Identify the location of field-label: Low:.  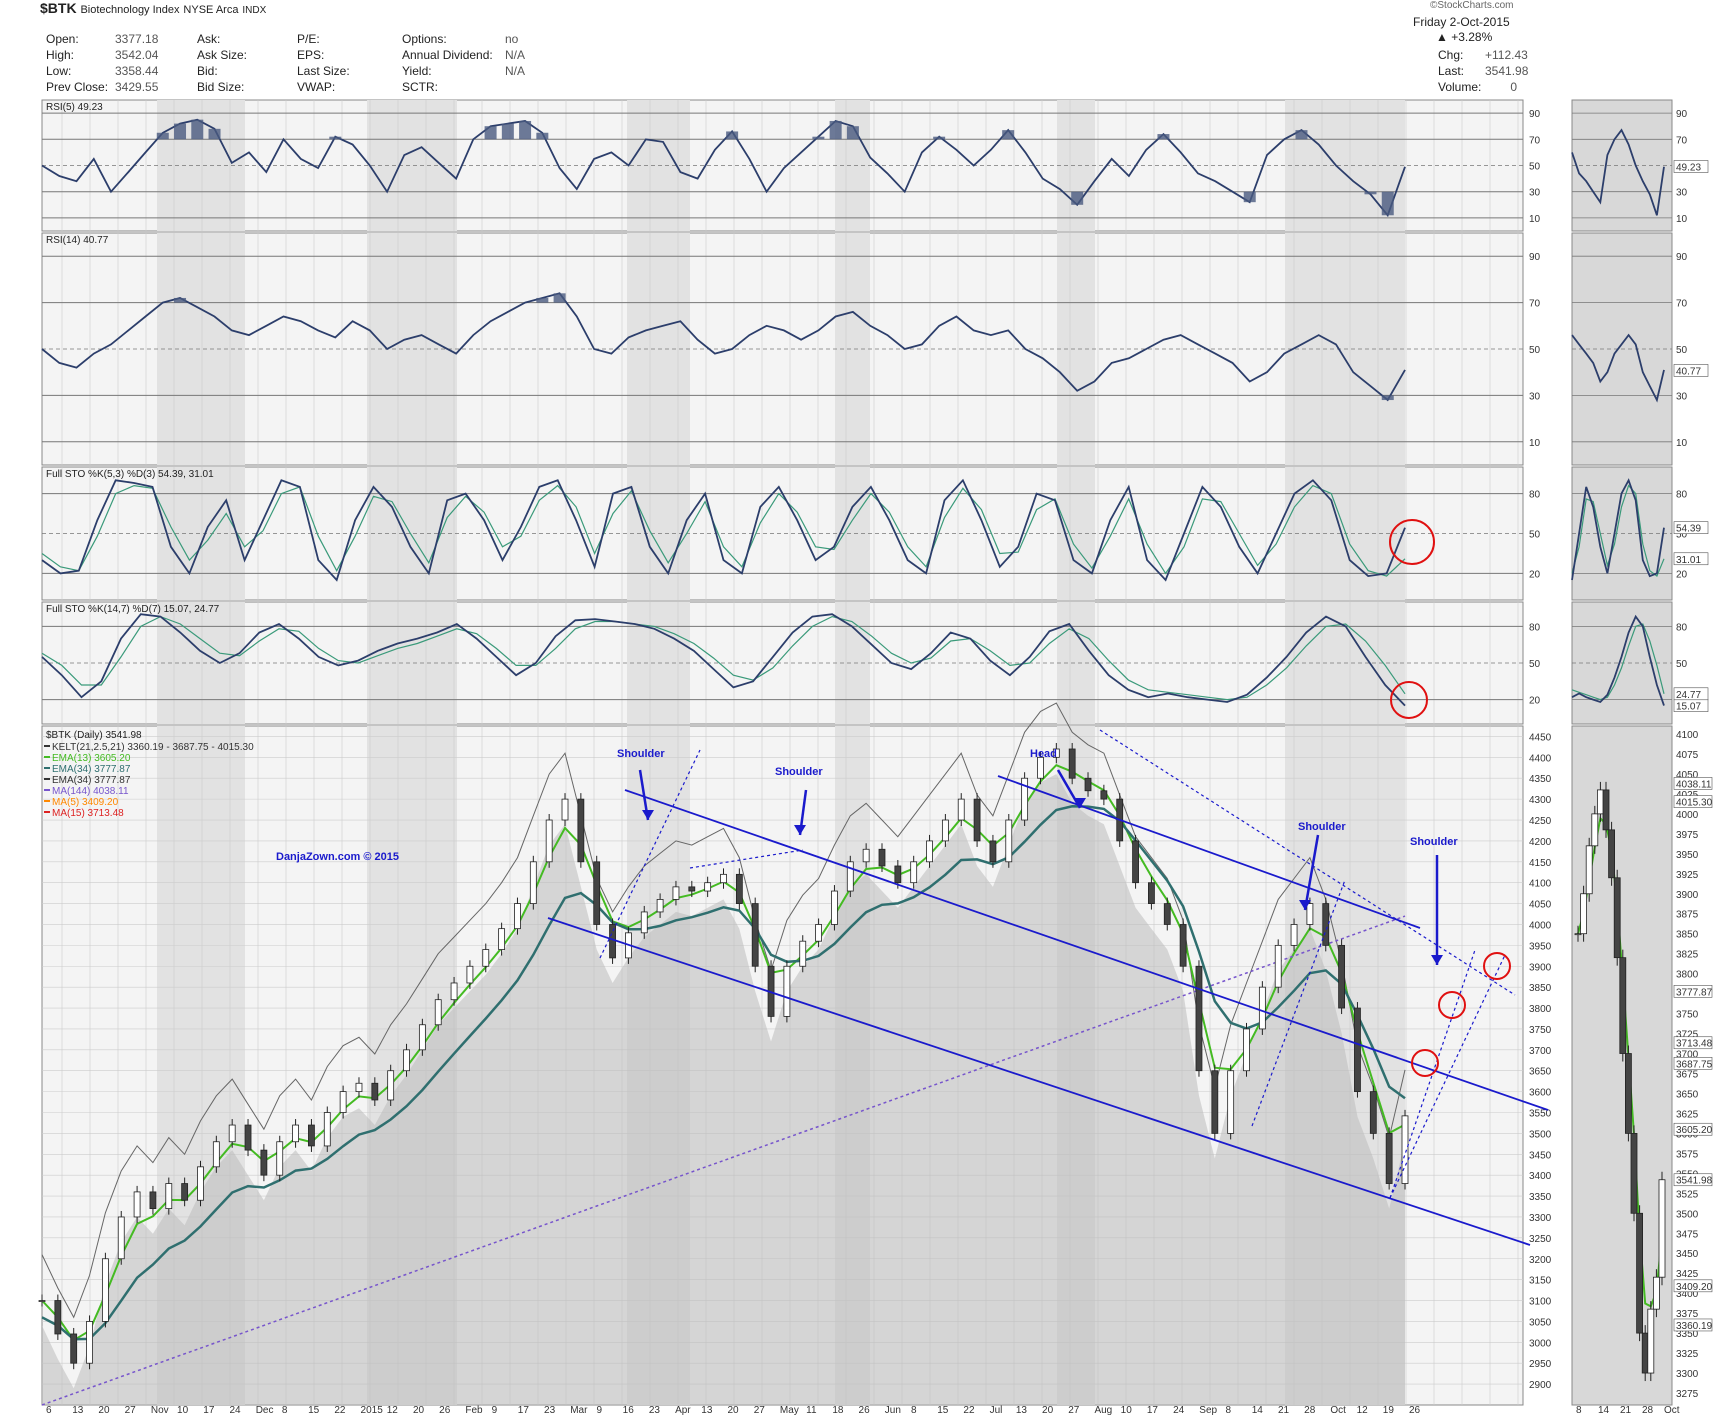
(59, 71).